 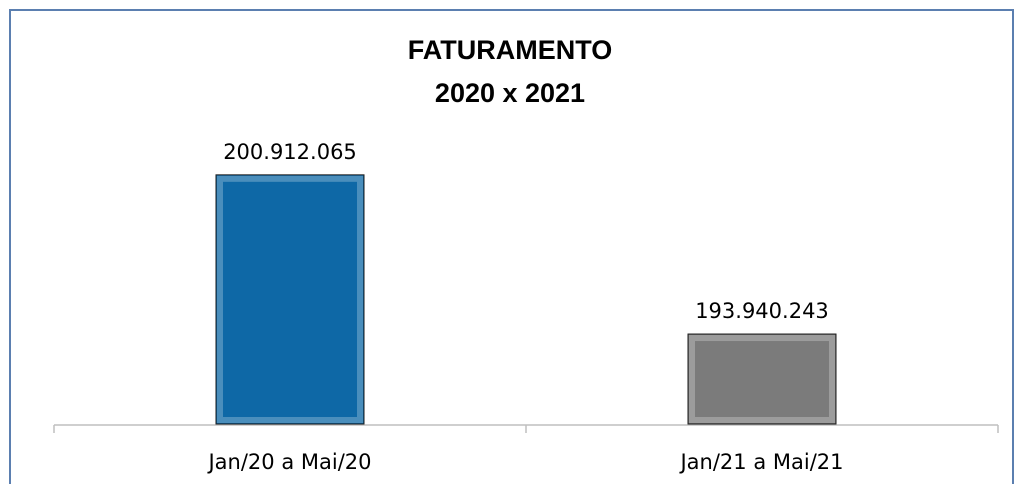 I want to click on chart-title: FATURAMENTO, so click(x=510, y=50).